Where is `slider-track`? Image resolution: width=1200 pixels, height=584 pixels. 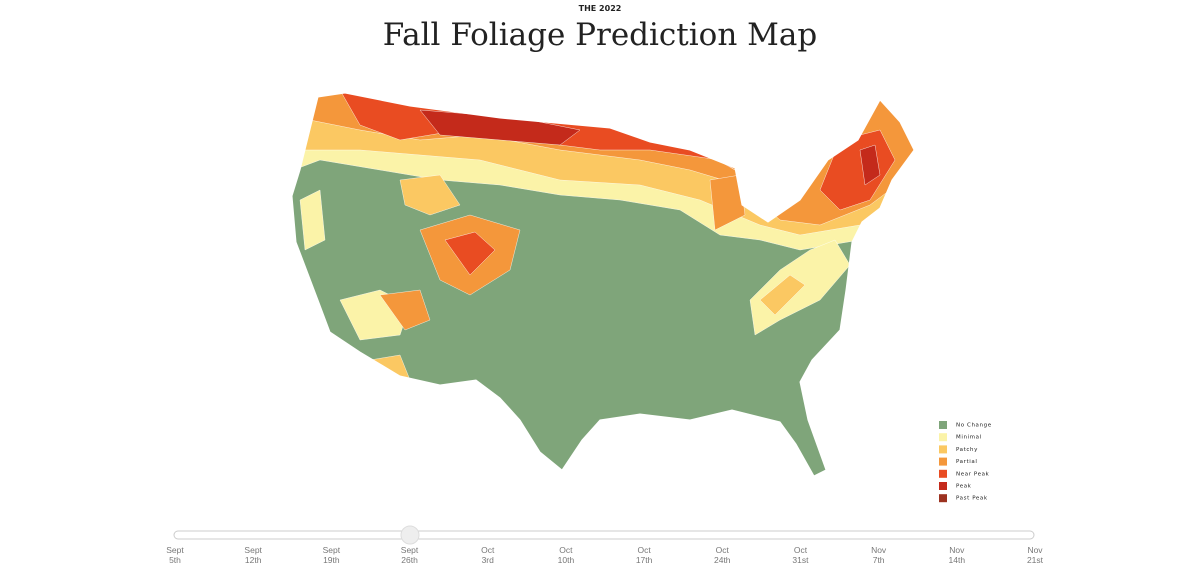
slider-track is located at coordinates (604, 535).